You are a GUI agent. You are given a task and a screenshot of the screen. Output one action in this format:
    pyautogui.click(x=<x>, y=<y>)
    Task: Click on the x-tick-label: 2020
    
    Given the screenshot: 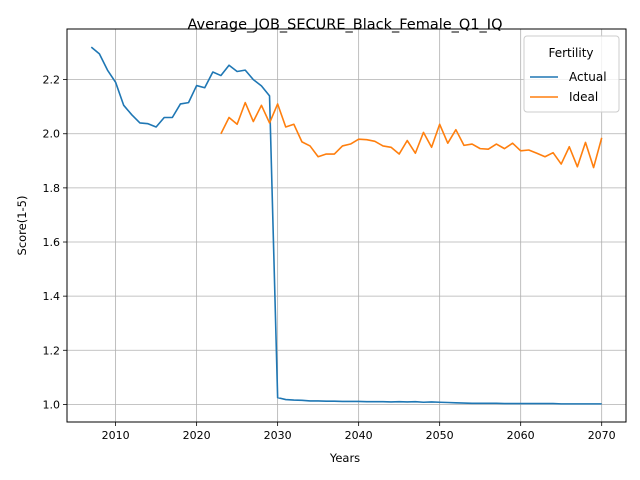 What is the action you would take?
    pyautogui.click(x=197, y=435)
    